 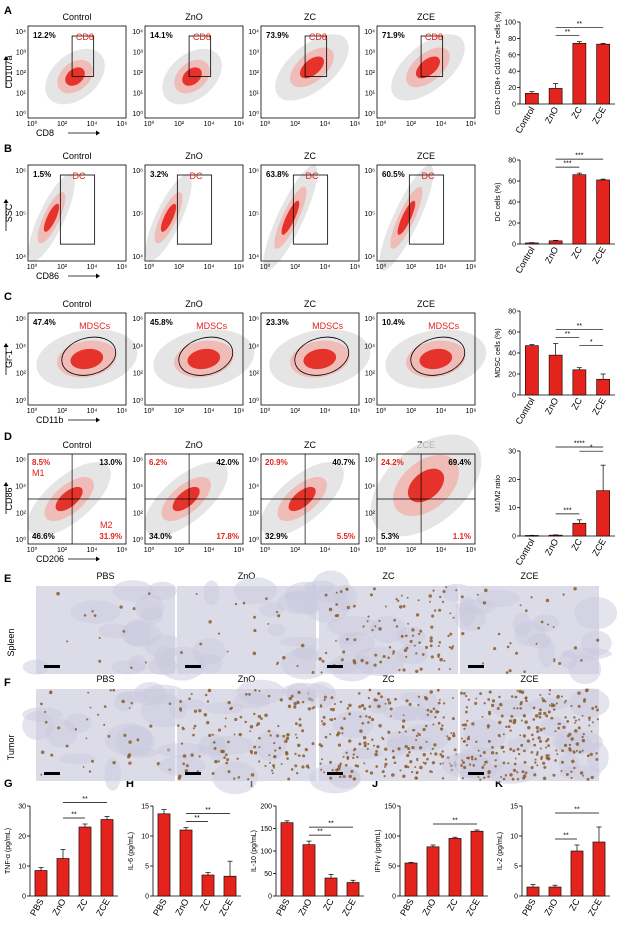 I want to click on flow-x-axis-label: CD11b, so click(x=49, y=420).